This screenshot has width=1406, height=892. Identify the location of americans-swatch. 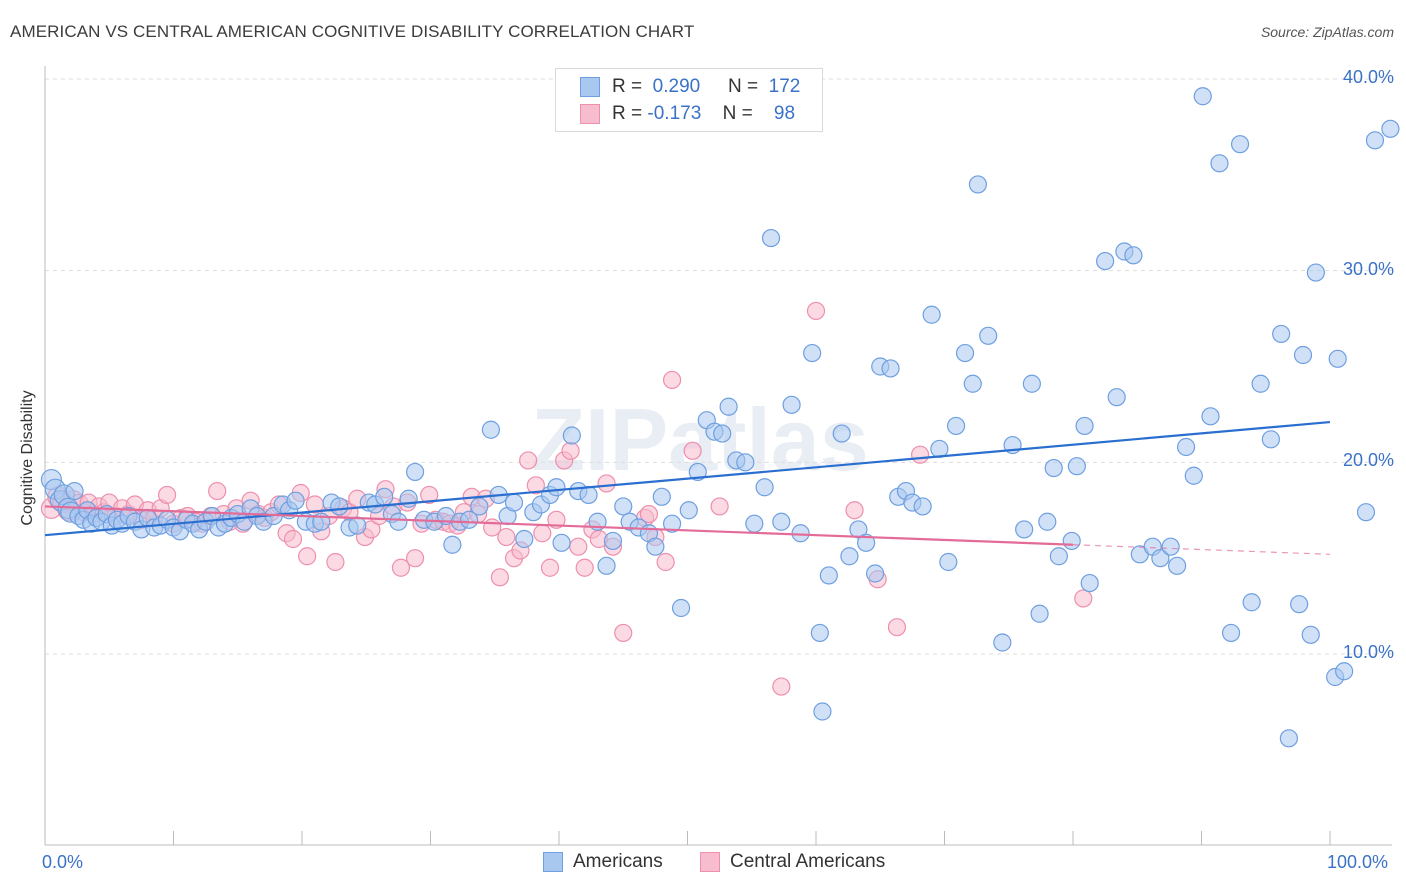
(590, 87).